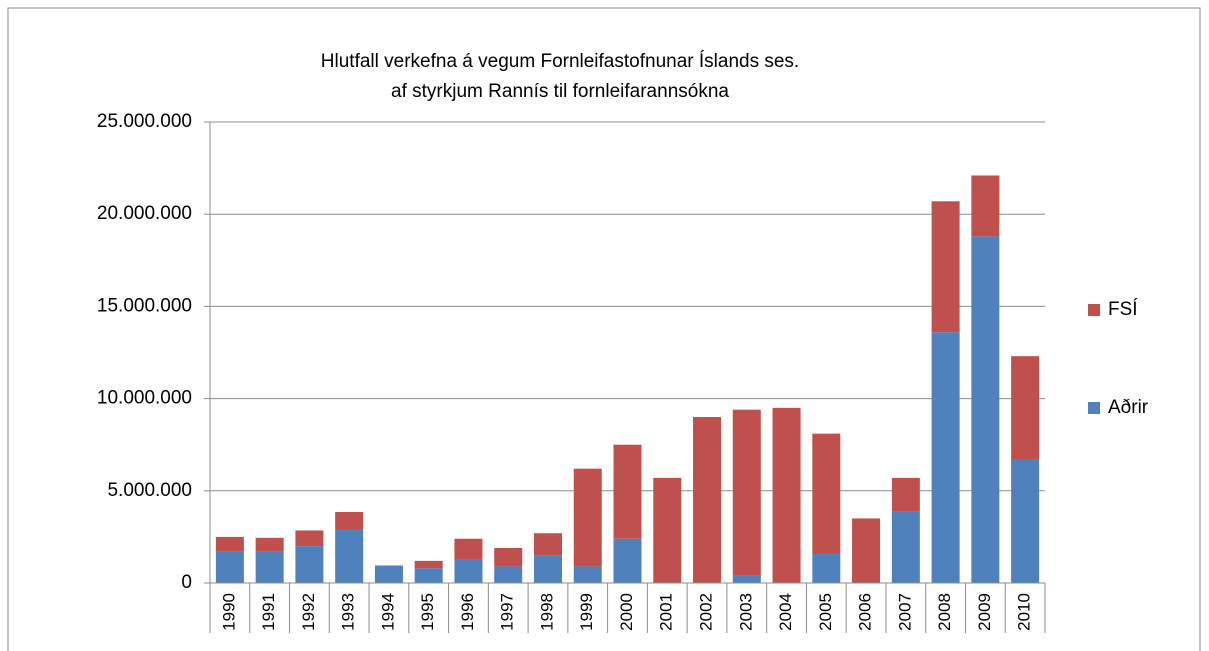  Describe the element at coordinates (785, 612) in the screenshot. I see `x-tick-label: 2004` at that location.